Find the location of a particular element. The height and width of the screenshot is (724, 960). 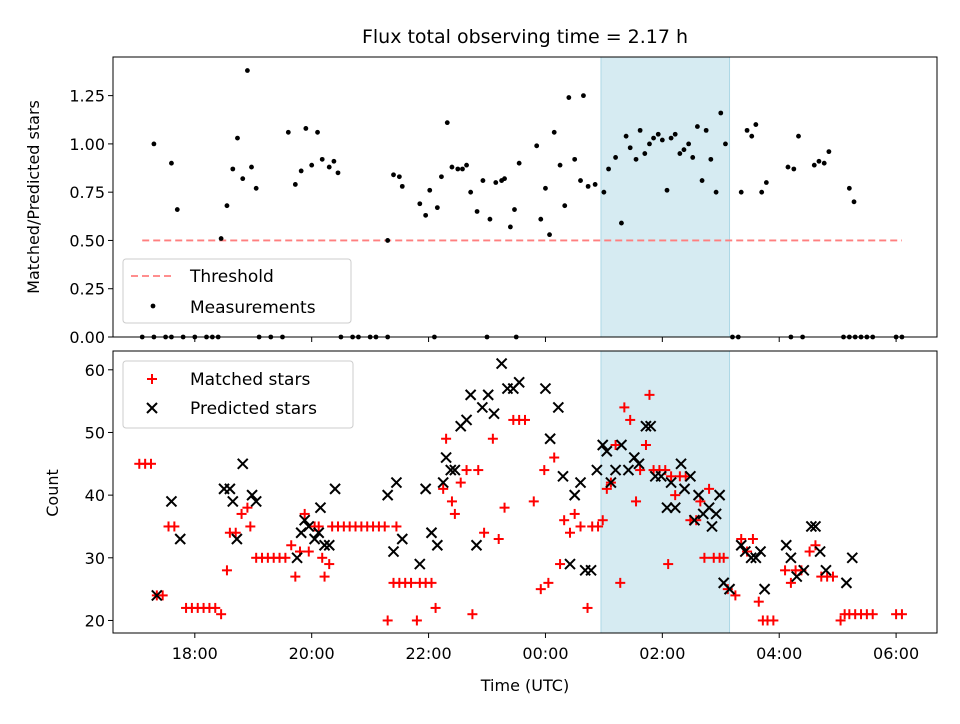

measurements-legend-swatch is located at coordinates (153, 306).